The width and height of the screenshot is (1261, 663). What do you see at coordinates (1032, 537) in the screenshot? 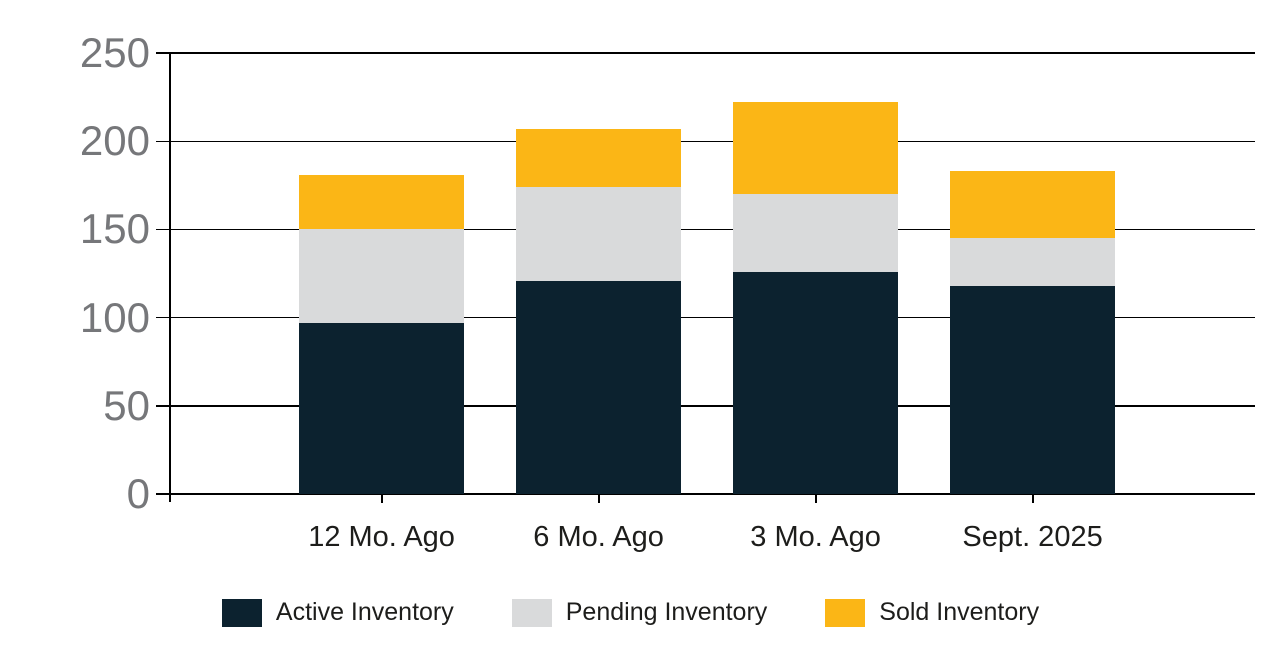
I see `x-category-label: Sept. 2025` at bounding box center [1032, 537].